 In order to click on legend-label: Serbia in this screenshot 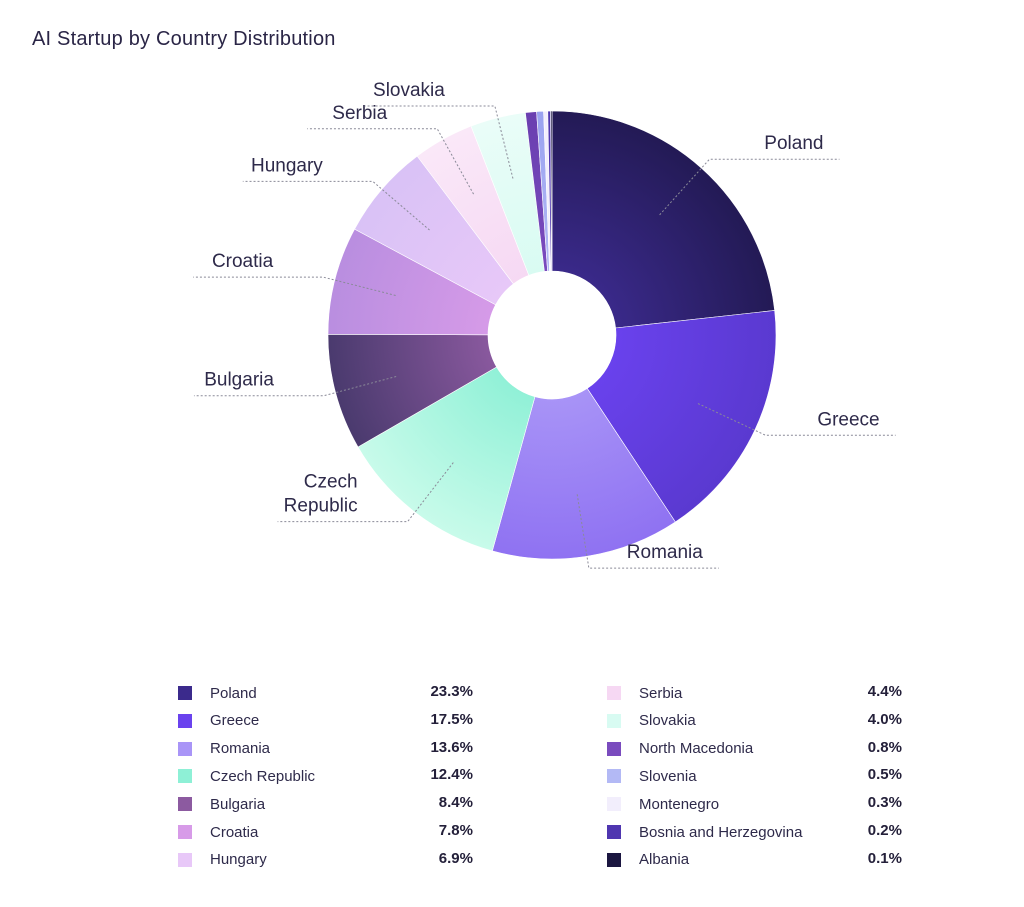, I will do `click(661, 693)`.